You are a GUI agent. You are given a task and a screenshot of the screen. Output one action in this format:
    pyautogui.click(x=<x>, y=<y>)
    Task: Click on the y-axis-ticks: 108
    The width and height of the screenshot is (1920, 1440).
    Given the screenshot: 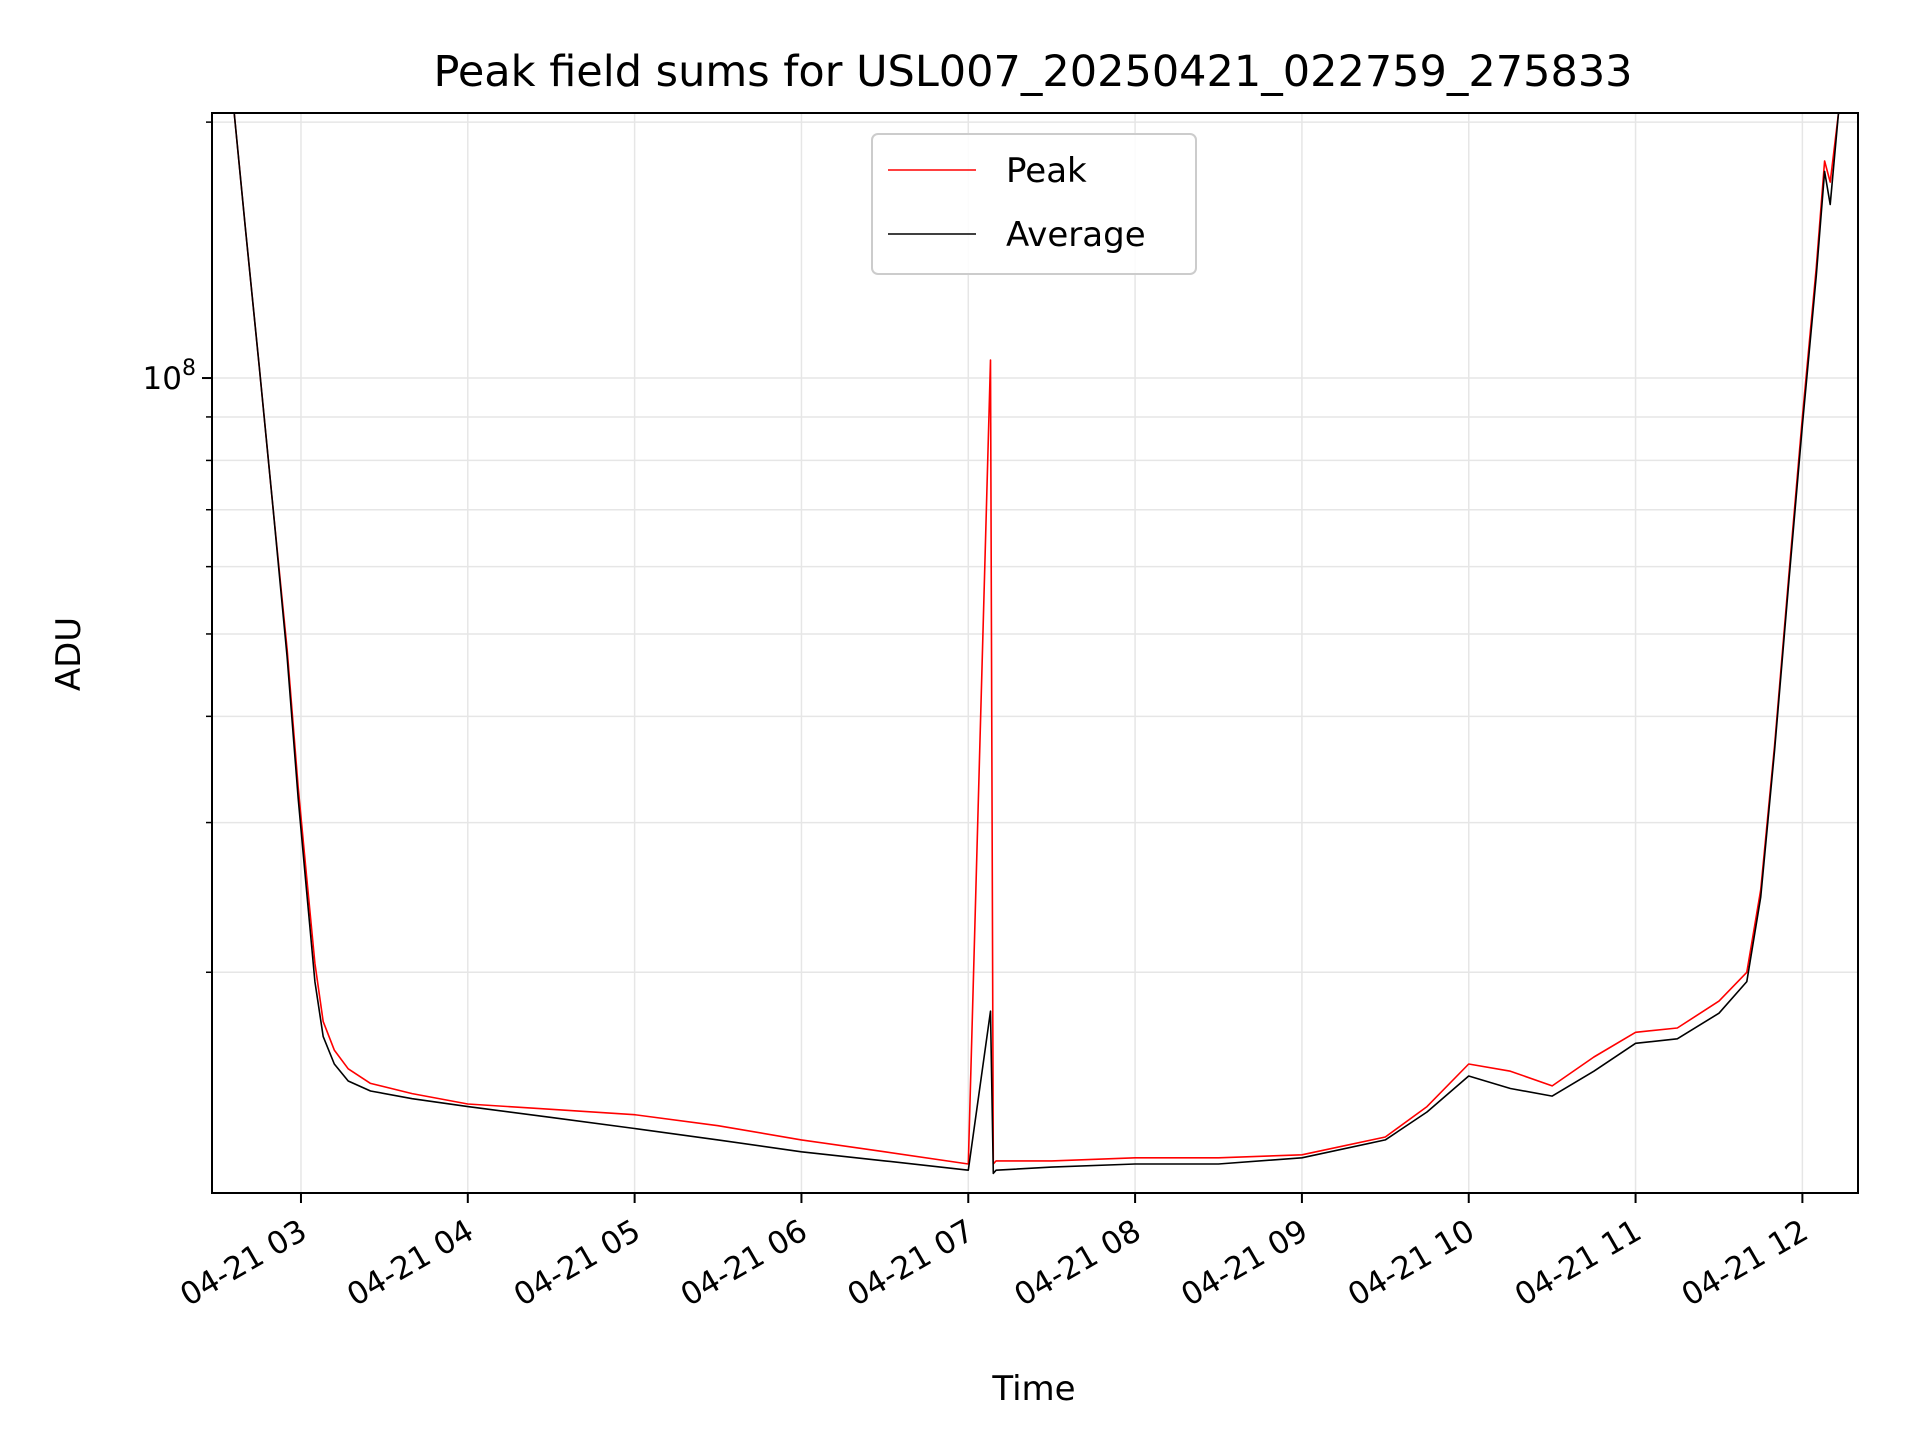 What is the action you would take?
    pyautogui.click(x=177, y=547)
    